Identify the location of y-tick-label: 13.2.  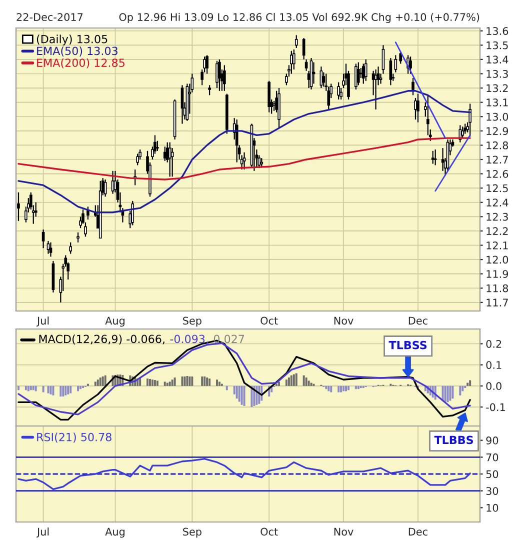
(497, 88).